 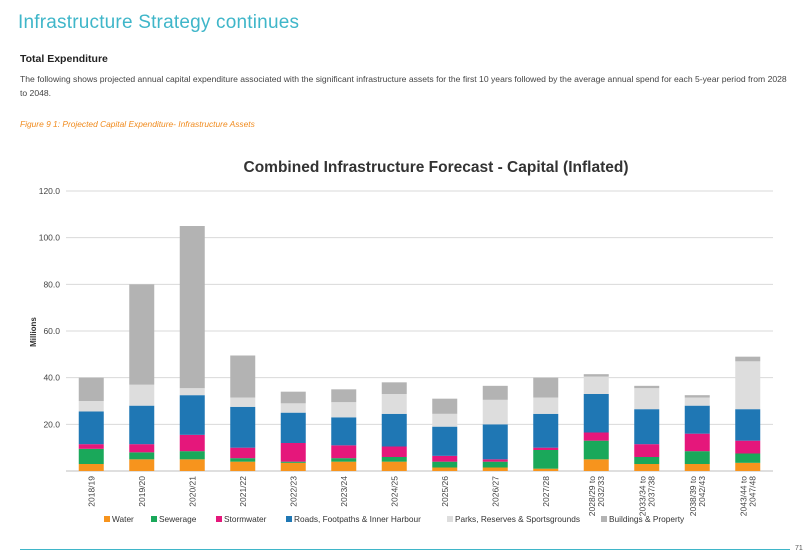 I want to click on y-tick-label: 60.0, so click(x=51, y=331).